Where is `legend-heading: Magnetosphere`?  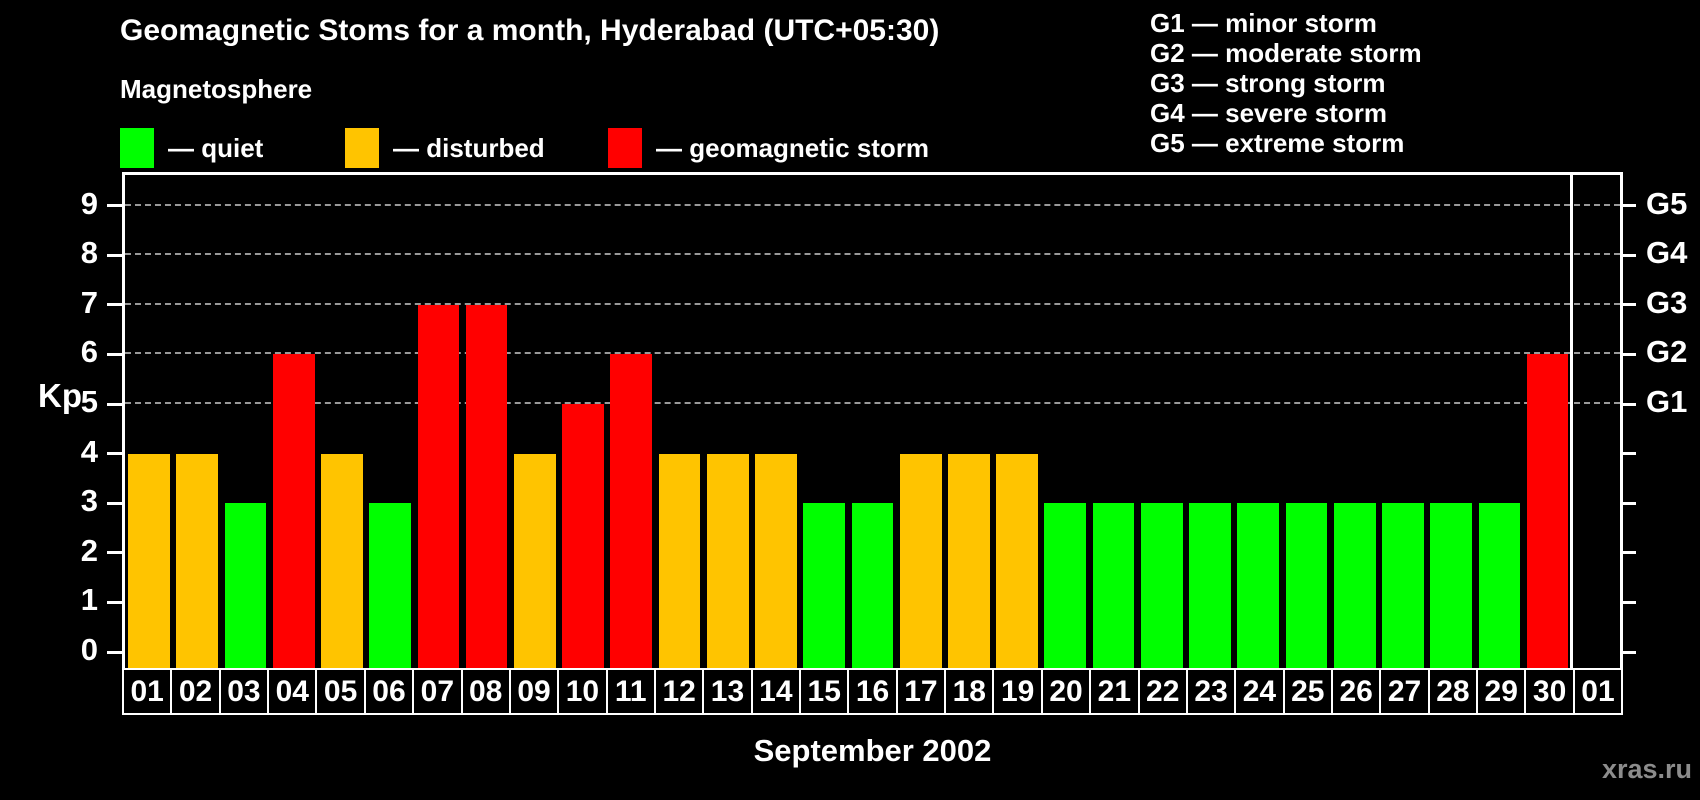
legend-heading: Magnetosphere is located at coordinates (216, 89).